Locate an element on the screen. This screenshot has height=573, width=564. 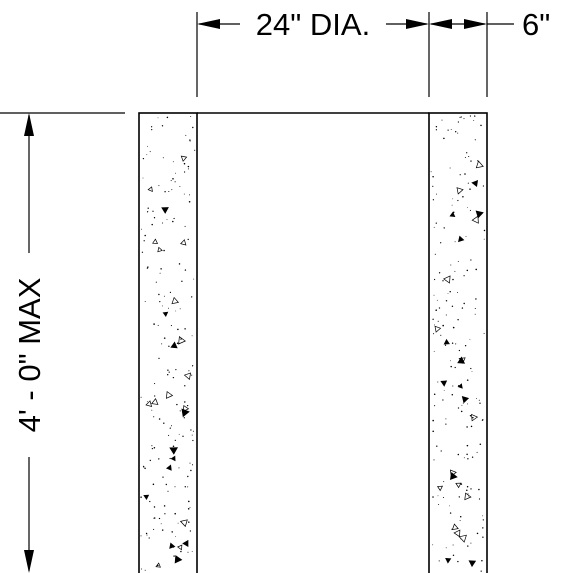
left-wall-hatch is located at coordinates (168, 343).